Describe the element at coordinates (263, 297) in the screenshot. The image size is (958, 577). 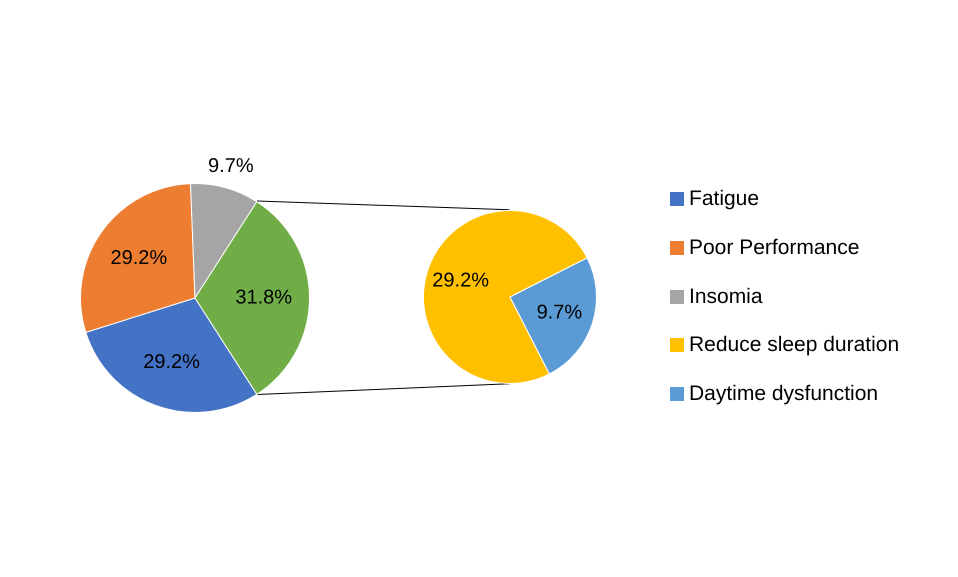
I see `data-label: 31.8%` at that location.